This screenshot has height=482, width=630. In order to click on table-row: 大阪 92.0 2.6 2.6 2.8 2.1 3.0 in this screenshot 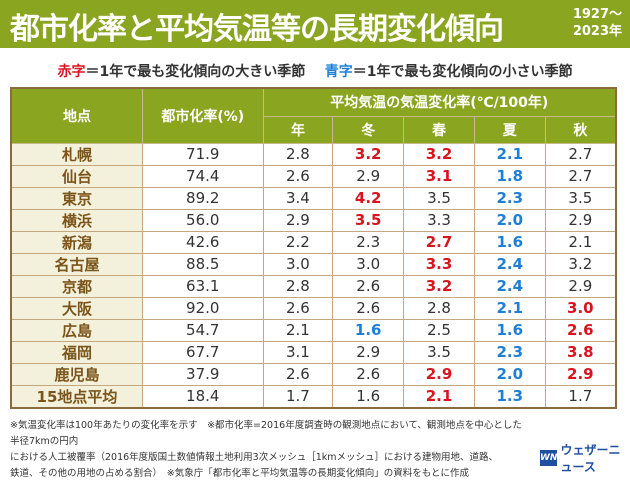, I will do `click(313, 308)`.